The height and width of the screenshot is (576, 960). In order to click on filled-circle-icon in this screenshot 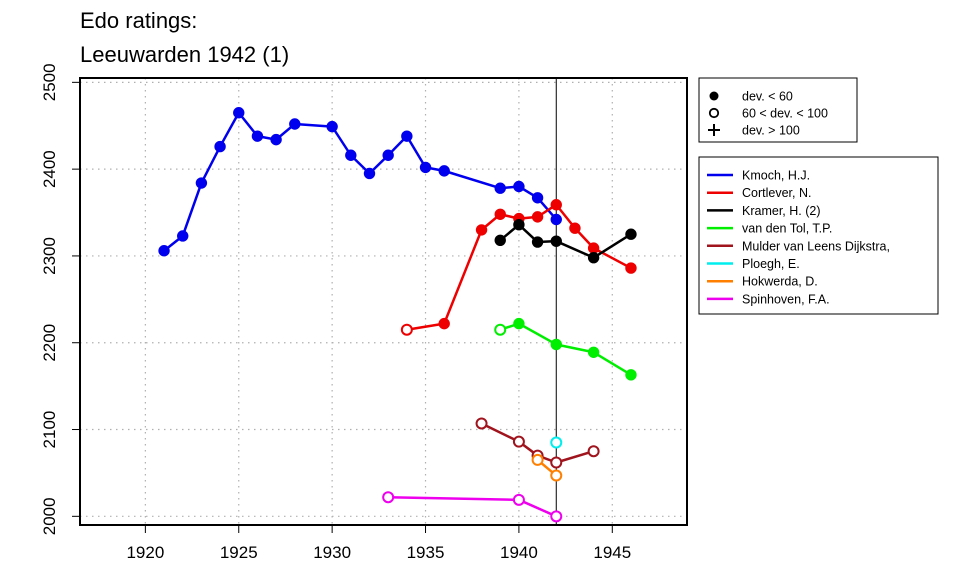, I will do `click(714, 96)`.